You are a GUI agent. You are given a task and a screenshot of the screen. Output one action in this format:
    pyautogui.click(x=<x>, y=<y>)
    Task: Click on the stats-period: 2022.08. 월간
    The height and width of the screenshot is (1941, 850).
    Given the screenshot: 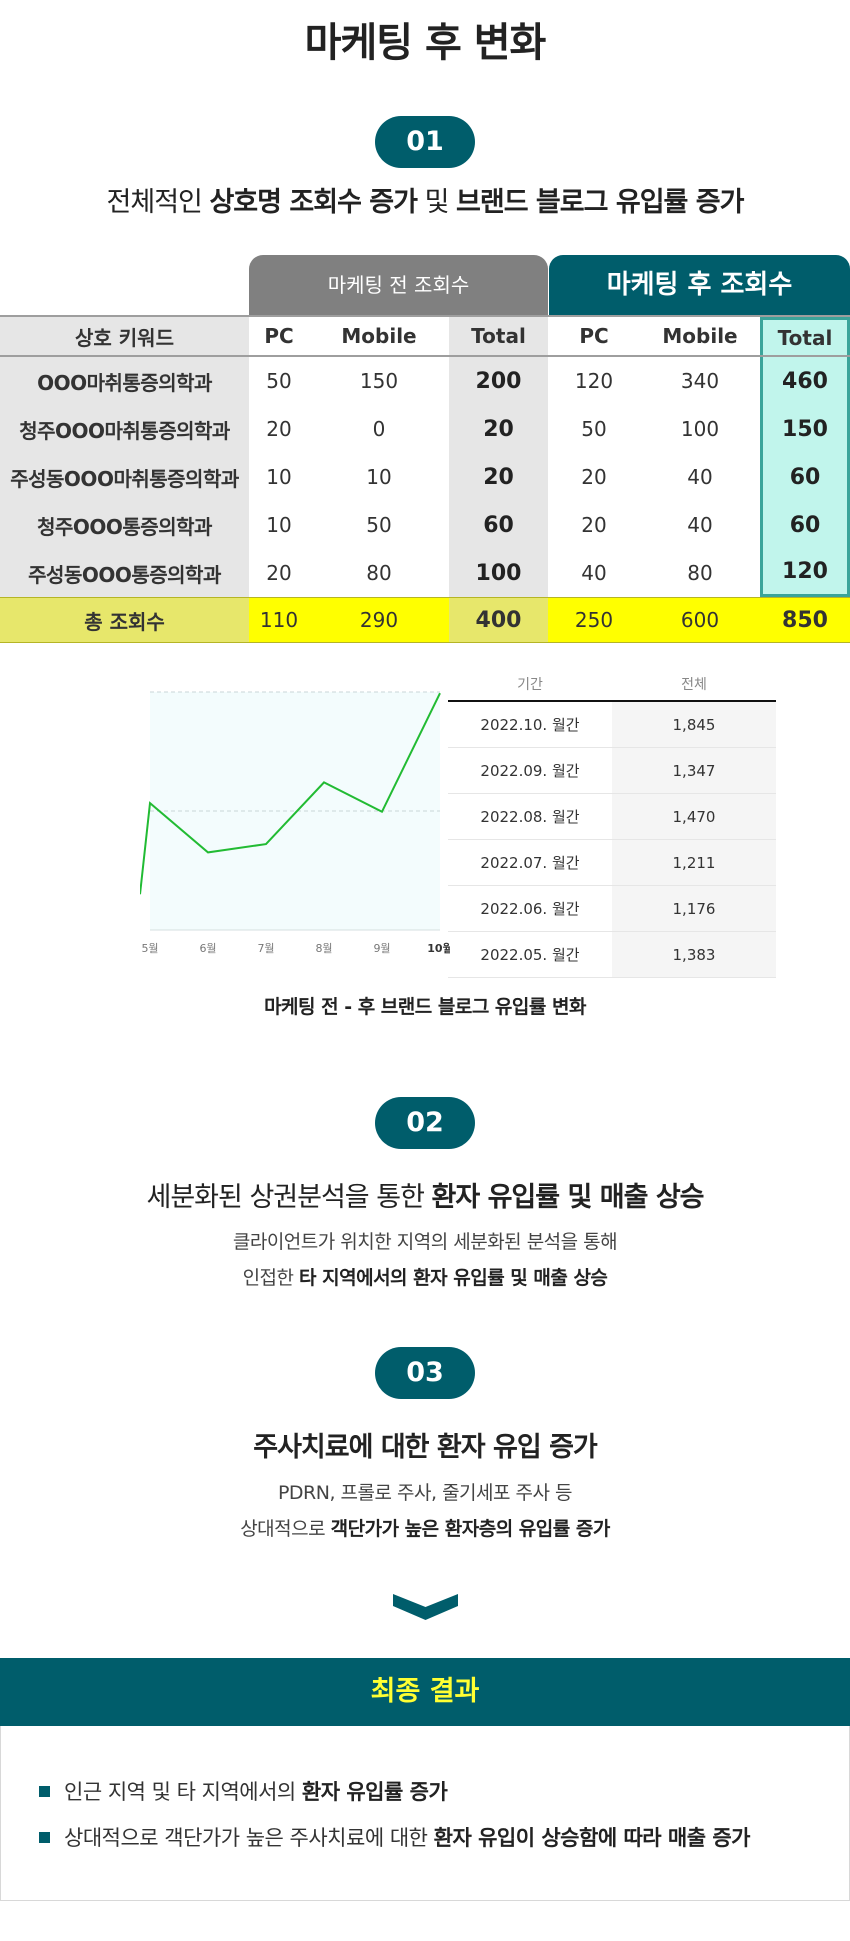 What is the action you would take?
    pyautogui.click(x=530, y=817)
    